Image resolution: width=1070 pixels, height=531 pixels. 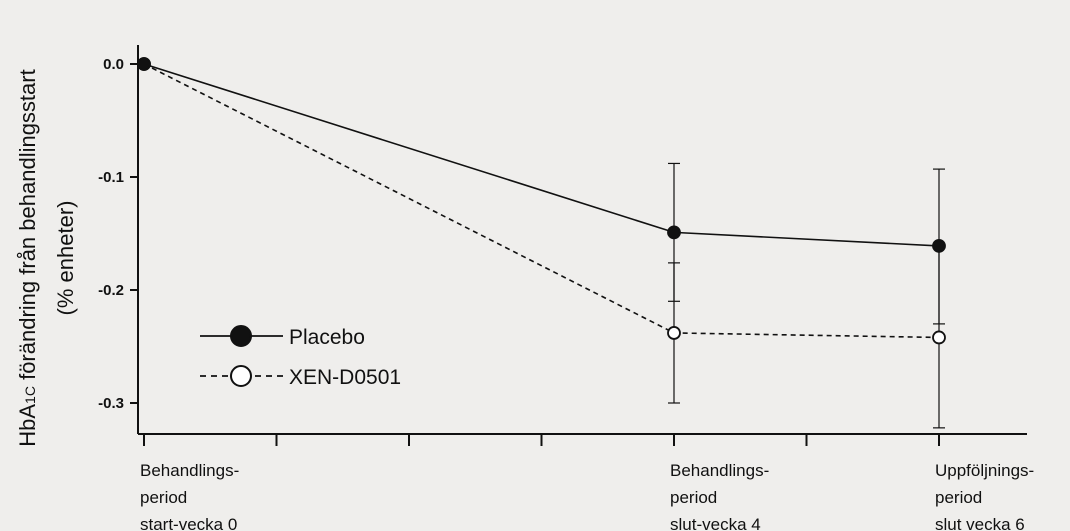 What do you see at coordinates (27, 257) in the screenshot?
I see `y-axis-title: HbA1C förändring från behandlingsstart` at bounding box center [27, 257].